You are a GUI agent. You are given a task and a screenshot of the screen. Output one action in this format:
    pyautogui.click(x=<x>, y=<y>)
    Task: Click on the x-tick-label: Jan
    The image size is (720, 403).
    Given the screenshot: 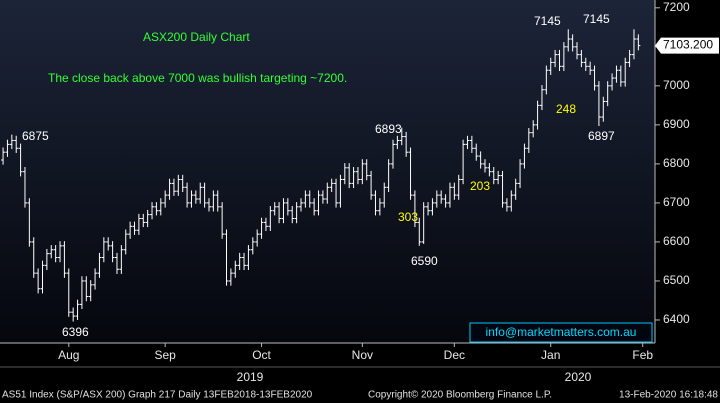 What is the action you would take?
    pyautogui.click(x=550, y=355)
    